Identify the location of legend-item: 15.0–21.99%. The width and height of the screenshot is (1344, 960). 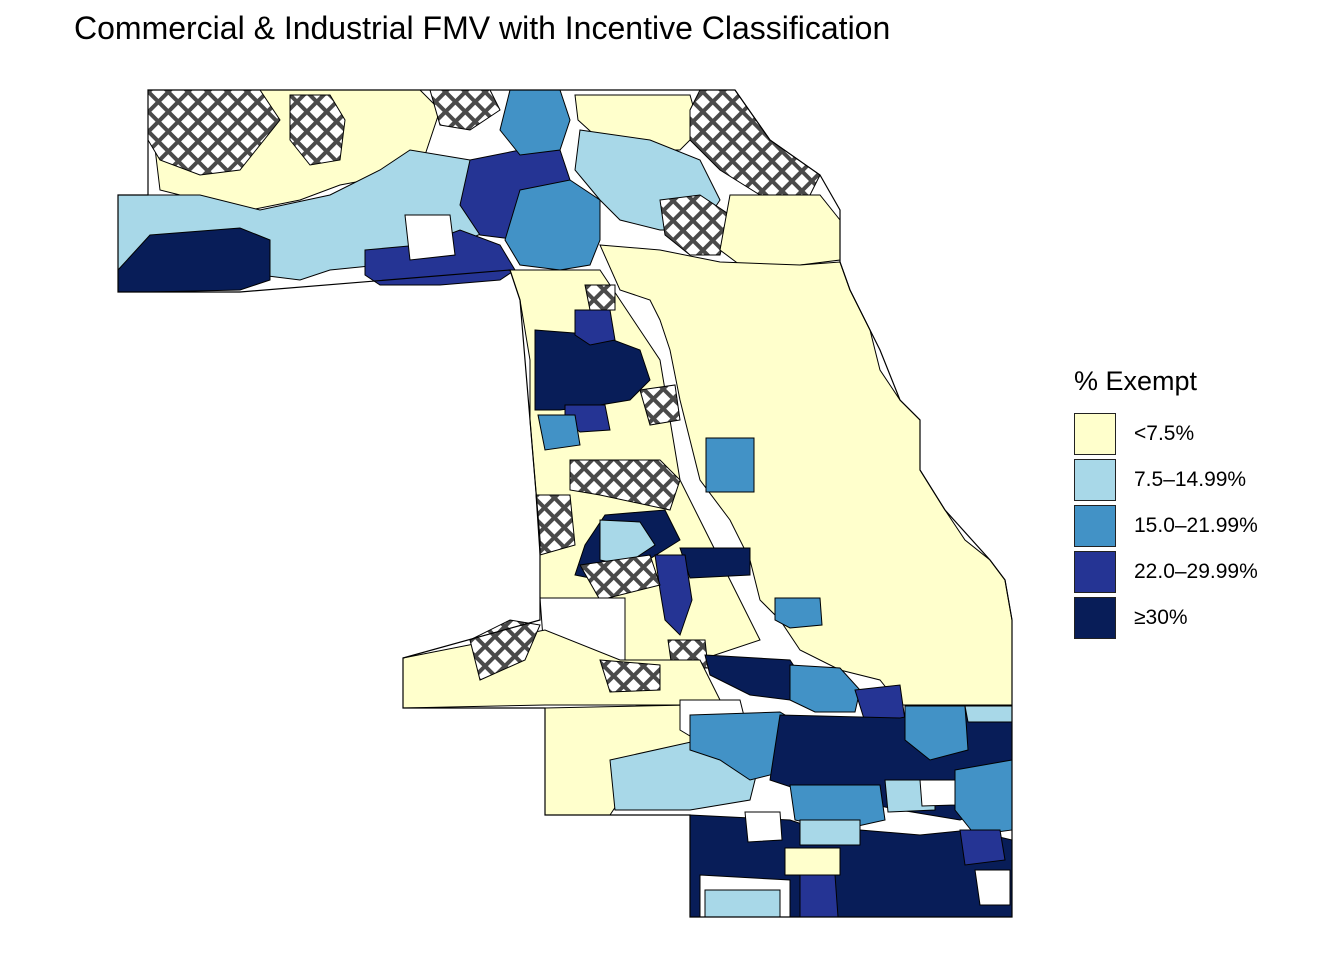
(1166, 526).